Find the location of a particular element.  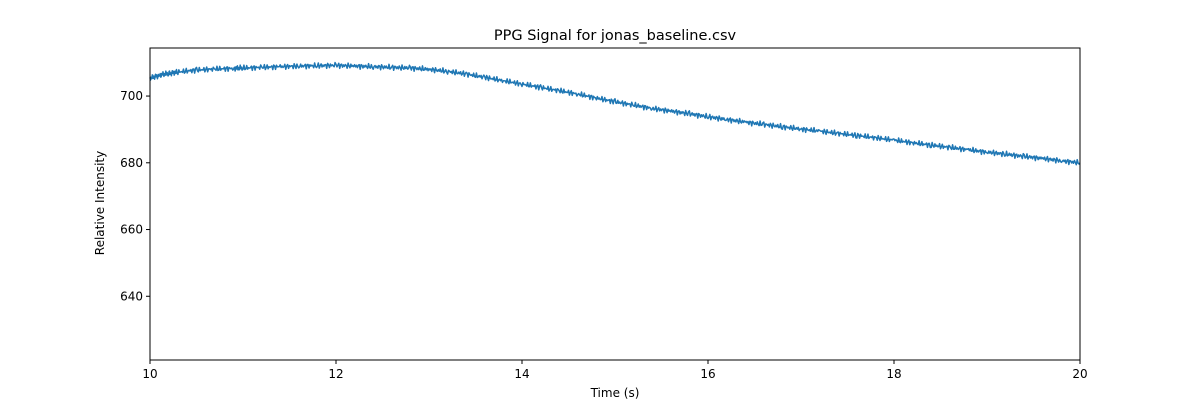

y-axis-label: Relative Intensity is located at coordinates (100, 203).